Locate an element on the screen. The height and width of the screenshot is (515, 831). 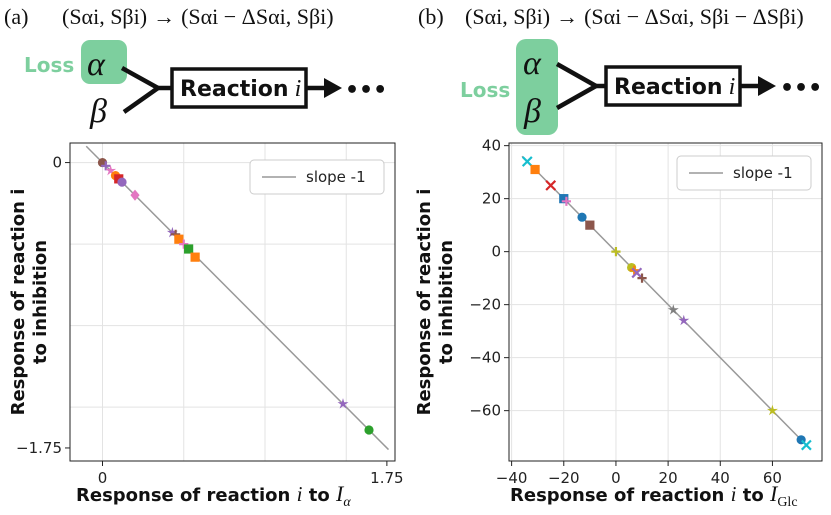
chart-b-ylabel-line2: to inhibition is located at coordinates (446, 302).